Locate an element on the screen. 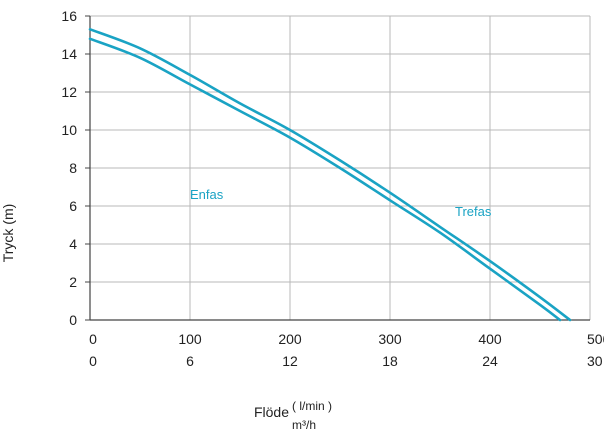 The height and width of the screenshot is (447, 604). y-tick-label: 4 is located at coordinates (73, 244).